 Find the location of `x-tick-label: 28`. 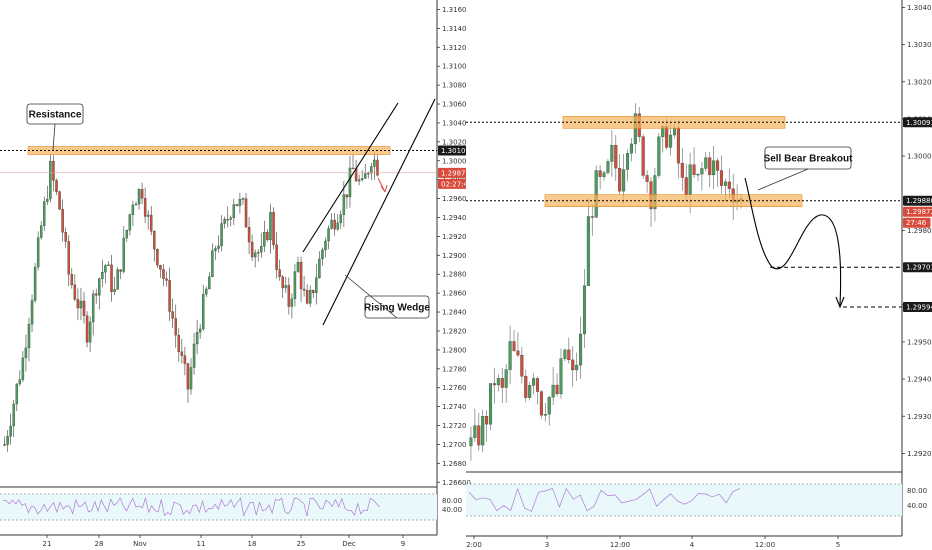

x-tick-label: 28 is located at coordinates (99, 544).